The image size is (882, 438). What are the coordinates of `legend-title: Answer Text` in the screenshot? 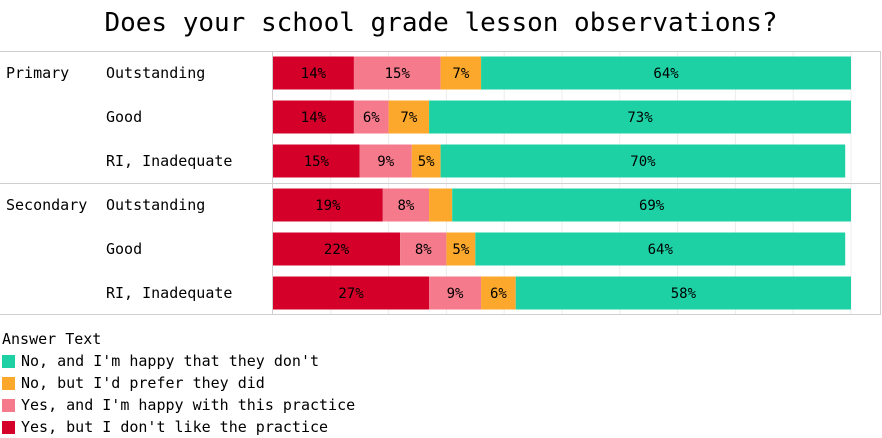 It's located at (52, 339).